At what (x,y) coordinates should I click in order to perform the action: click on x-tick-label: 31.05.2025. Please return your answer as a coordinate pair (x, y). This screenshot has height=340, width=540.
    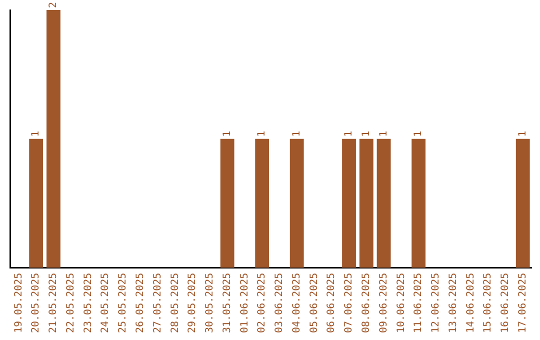
    Looking at the image, I should click on (227, 303).